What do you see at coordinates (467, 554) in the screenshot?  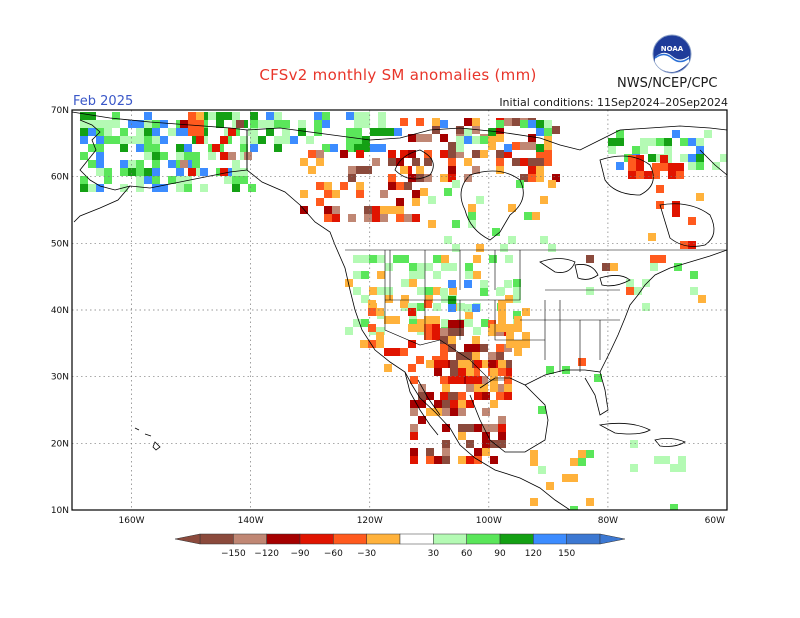 I see `colorbar-label: 60` at bounding box center [467, 554].